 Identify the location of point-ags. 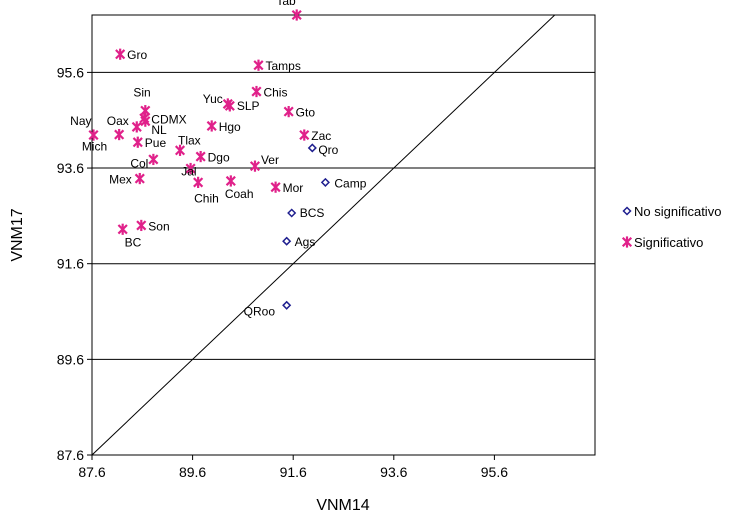
(287, 241).